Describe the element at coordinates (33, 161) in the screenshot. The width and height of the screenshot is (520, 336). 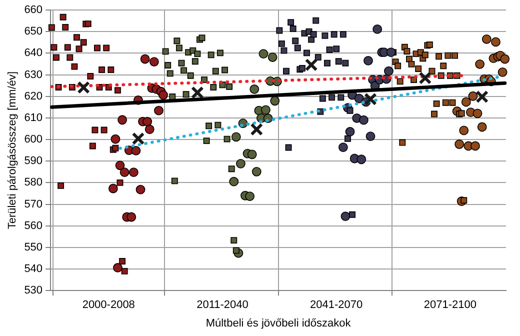
I see `y-tick-label: 590` at that location.